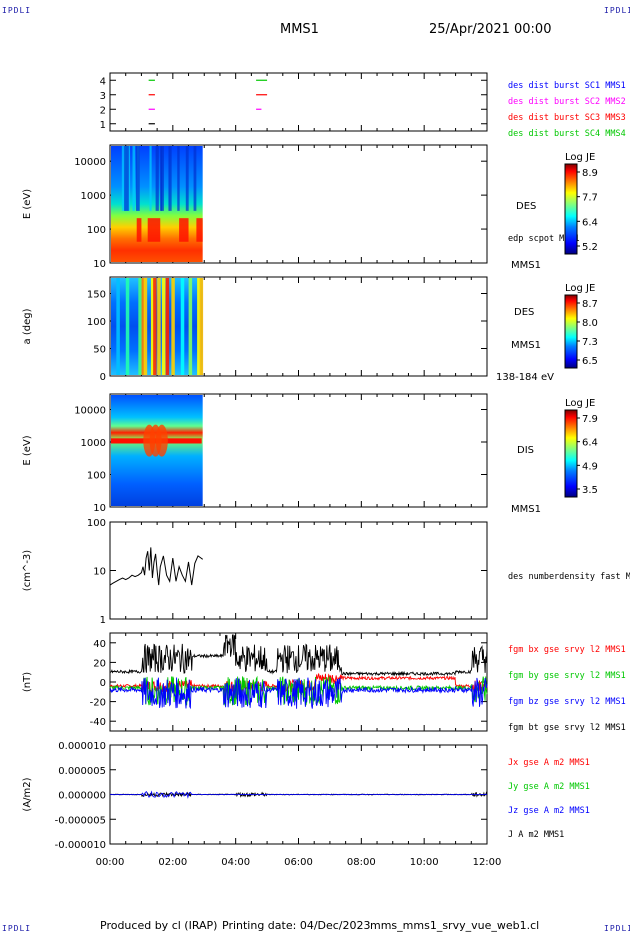 This screenshot has width=630, height=934. Describe the element at coordinates (549, 763) in the screenshot. I see `j-series-label: Jx gse A m2 MMS1` at that location.